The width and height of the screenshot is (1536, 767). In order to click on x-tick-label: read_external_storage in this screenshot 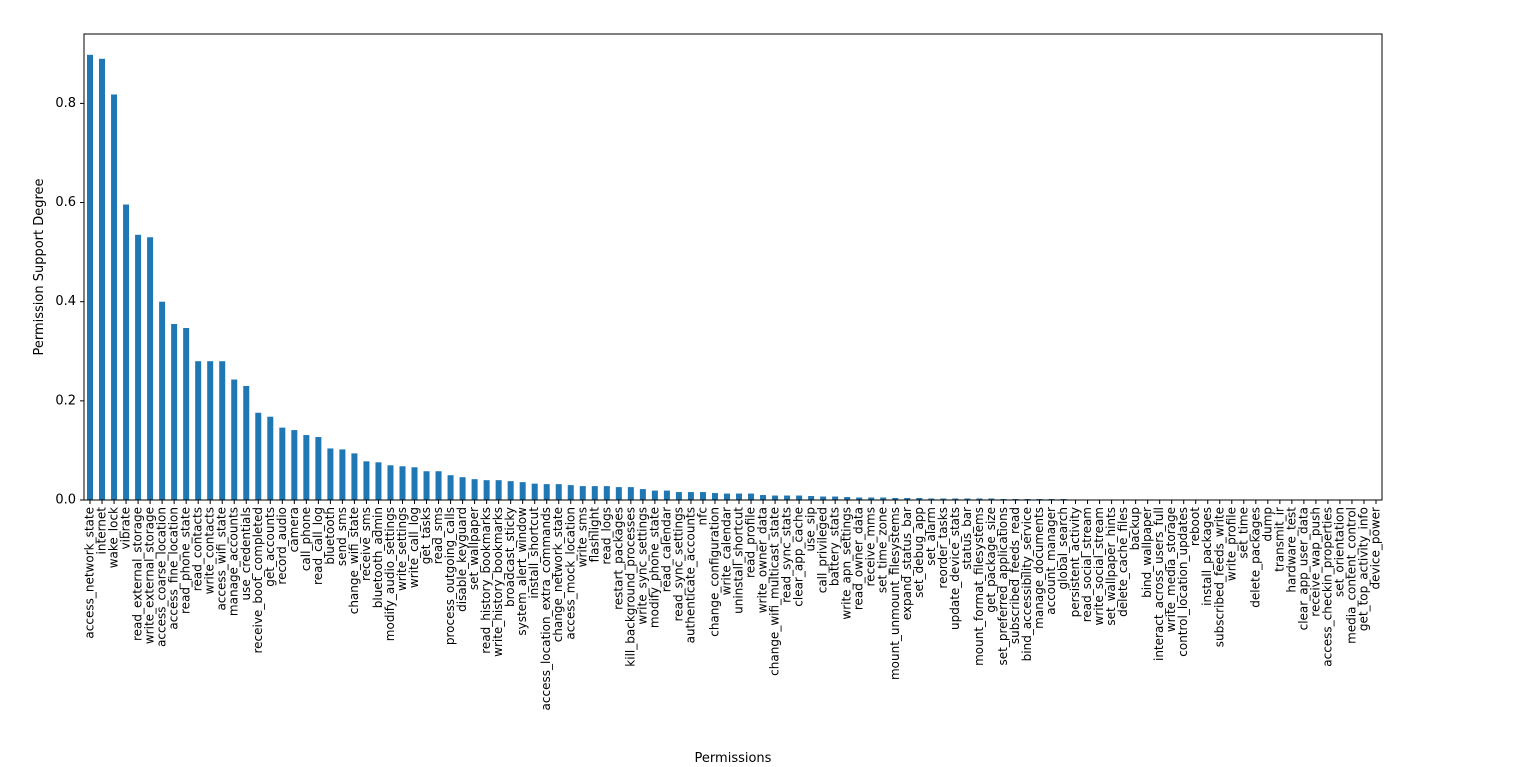, I will do `click(138, 574)`.